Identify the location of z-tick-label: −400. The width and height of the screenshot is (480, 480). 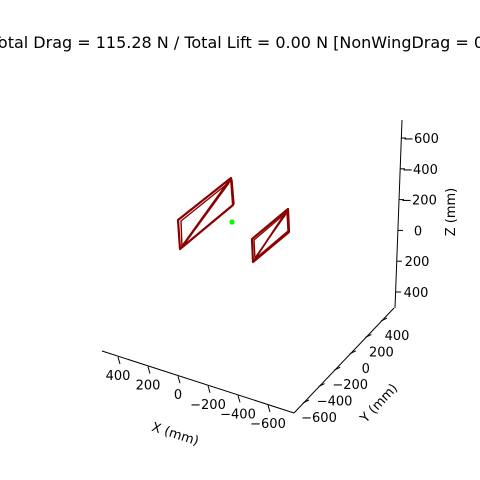
(420, 170).